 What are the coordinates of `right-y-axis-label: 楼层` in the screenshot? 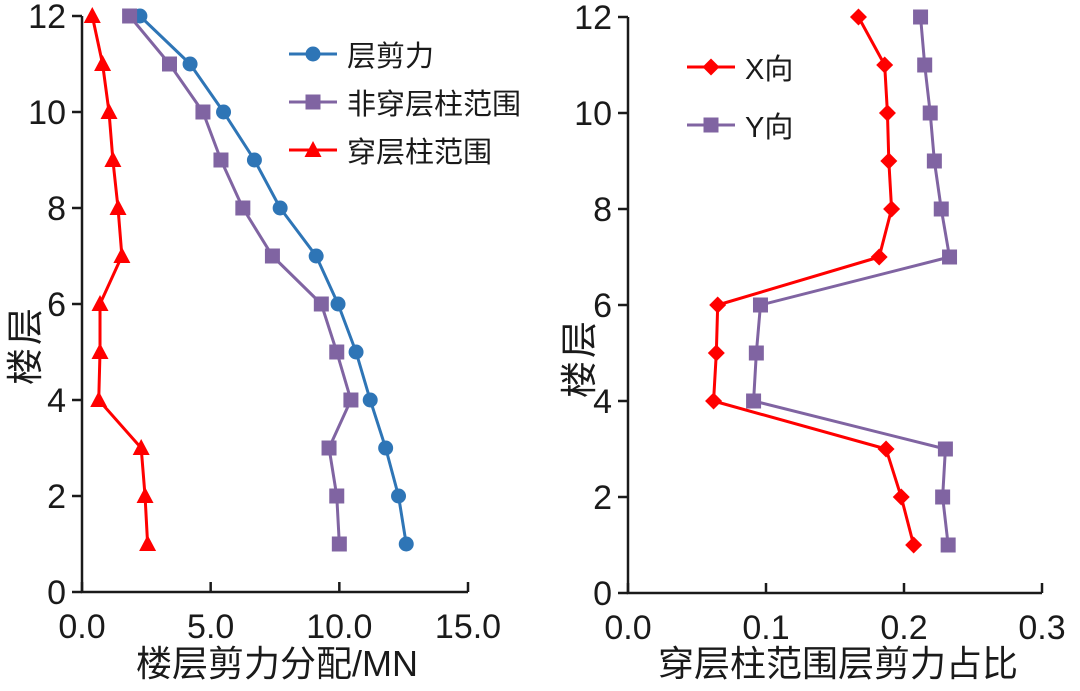 It's located at (579, 358).